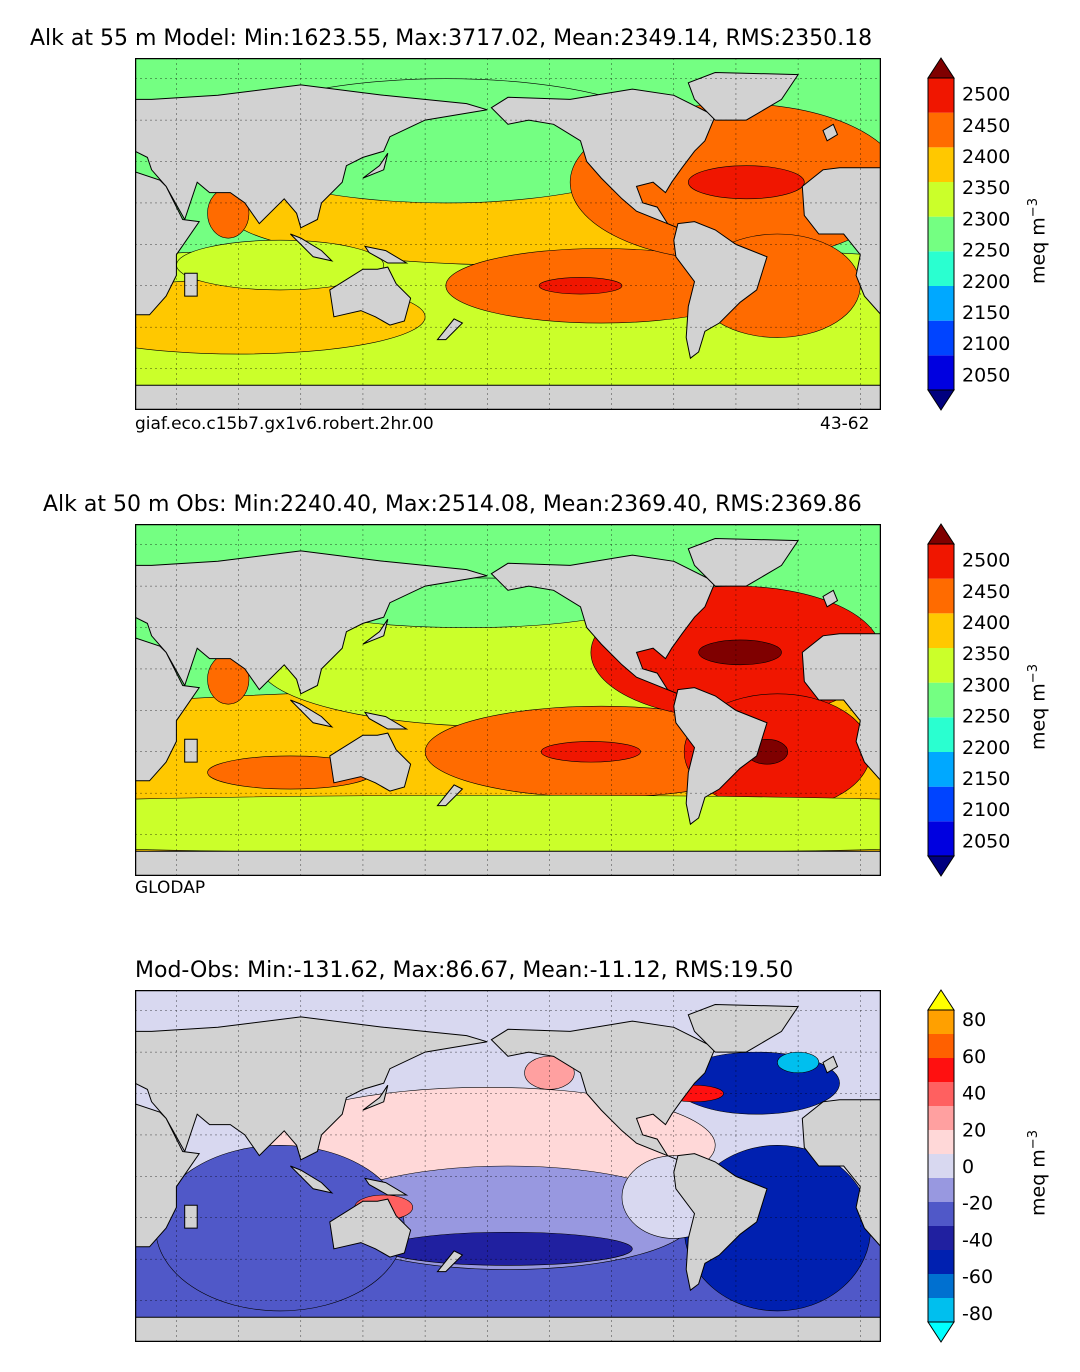  What do you see at coordinates (845, 424) in the screenshot?
I see `year-range: 43-62` at bounding box center [845, 424].